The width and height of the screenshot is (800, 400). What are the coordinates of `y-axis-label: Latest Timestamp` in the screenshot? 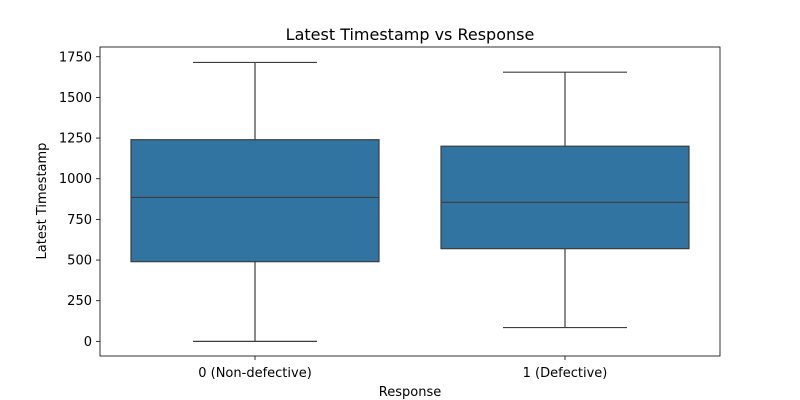 It's located at (42, 201).